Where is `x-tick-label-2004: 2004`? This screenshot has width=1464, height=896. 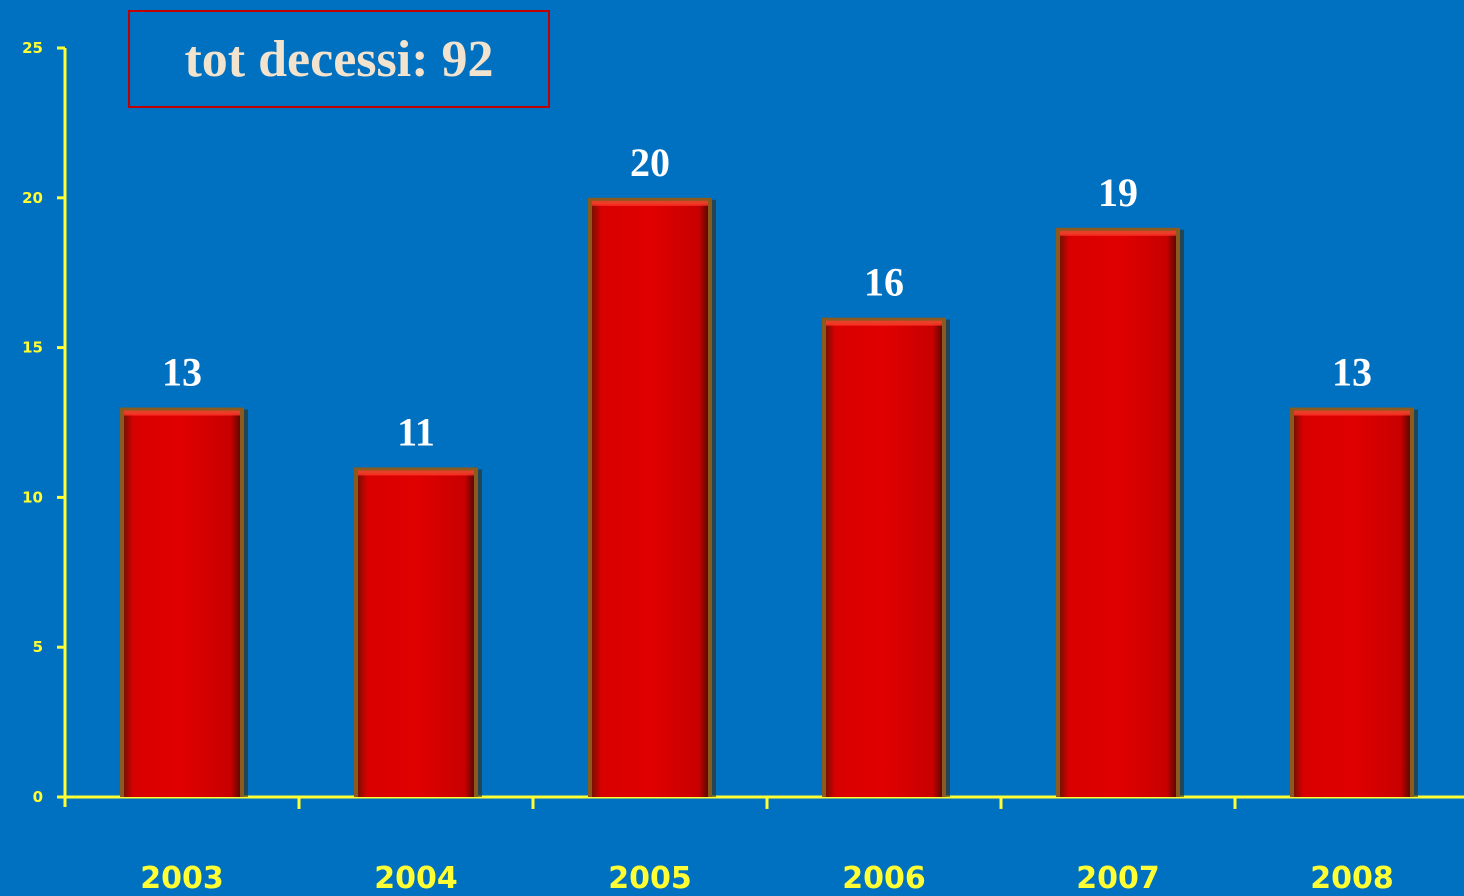
x-tick-label-2004: 2004 is located at coordinates (416, 878).